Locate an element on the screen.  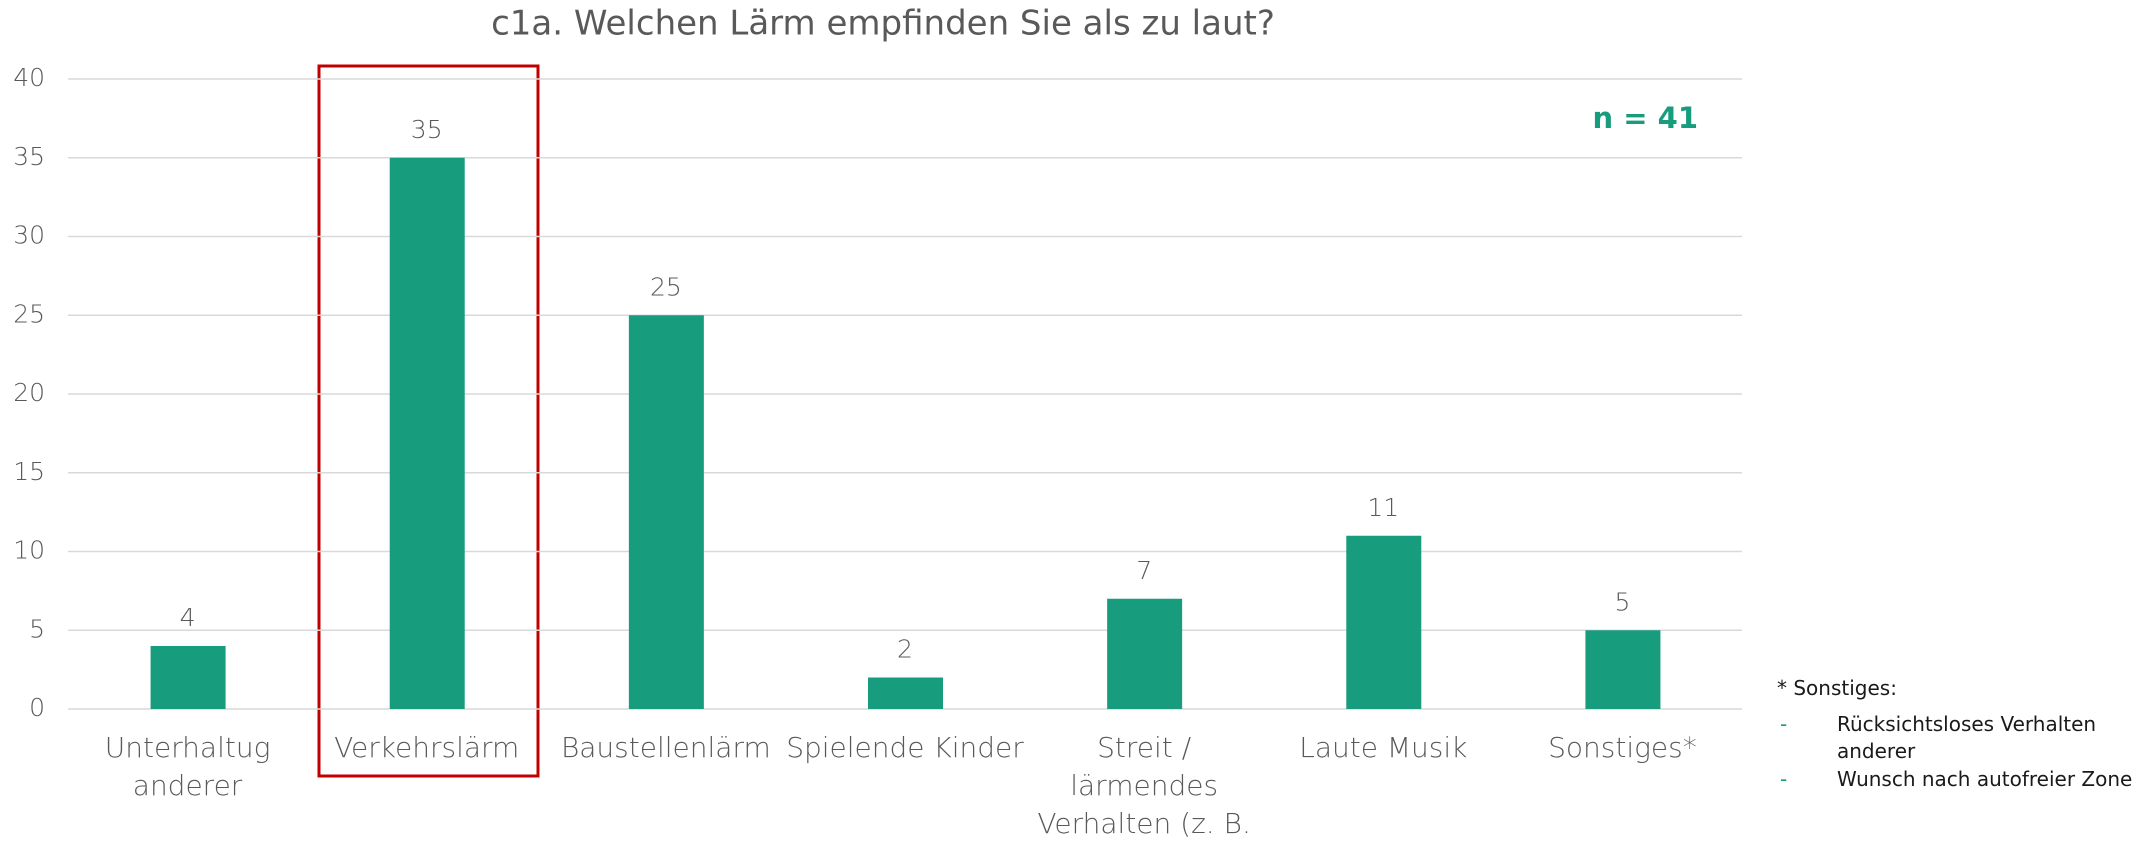
highlight-box is located at coordinates (428, 421).